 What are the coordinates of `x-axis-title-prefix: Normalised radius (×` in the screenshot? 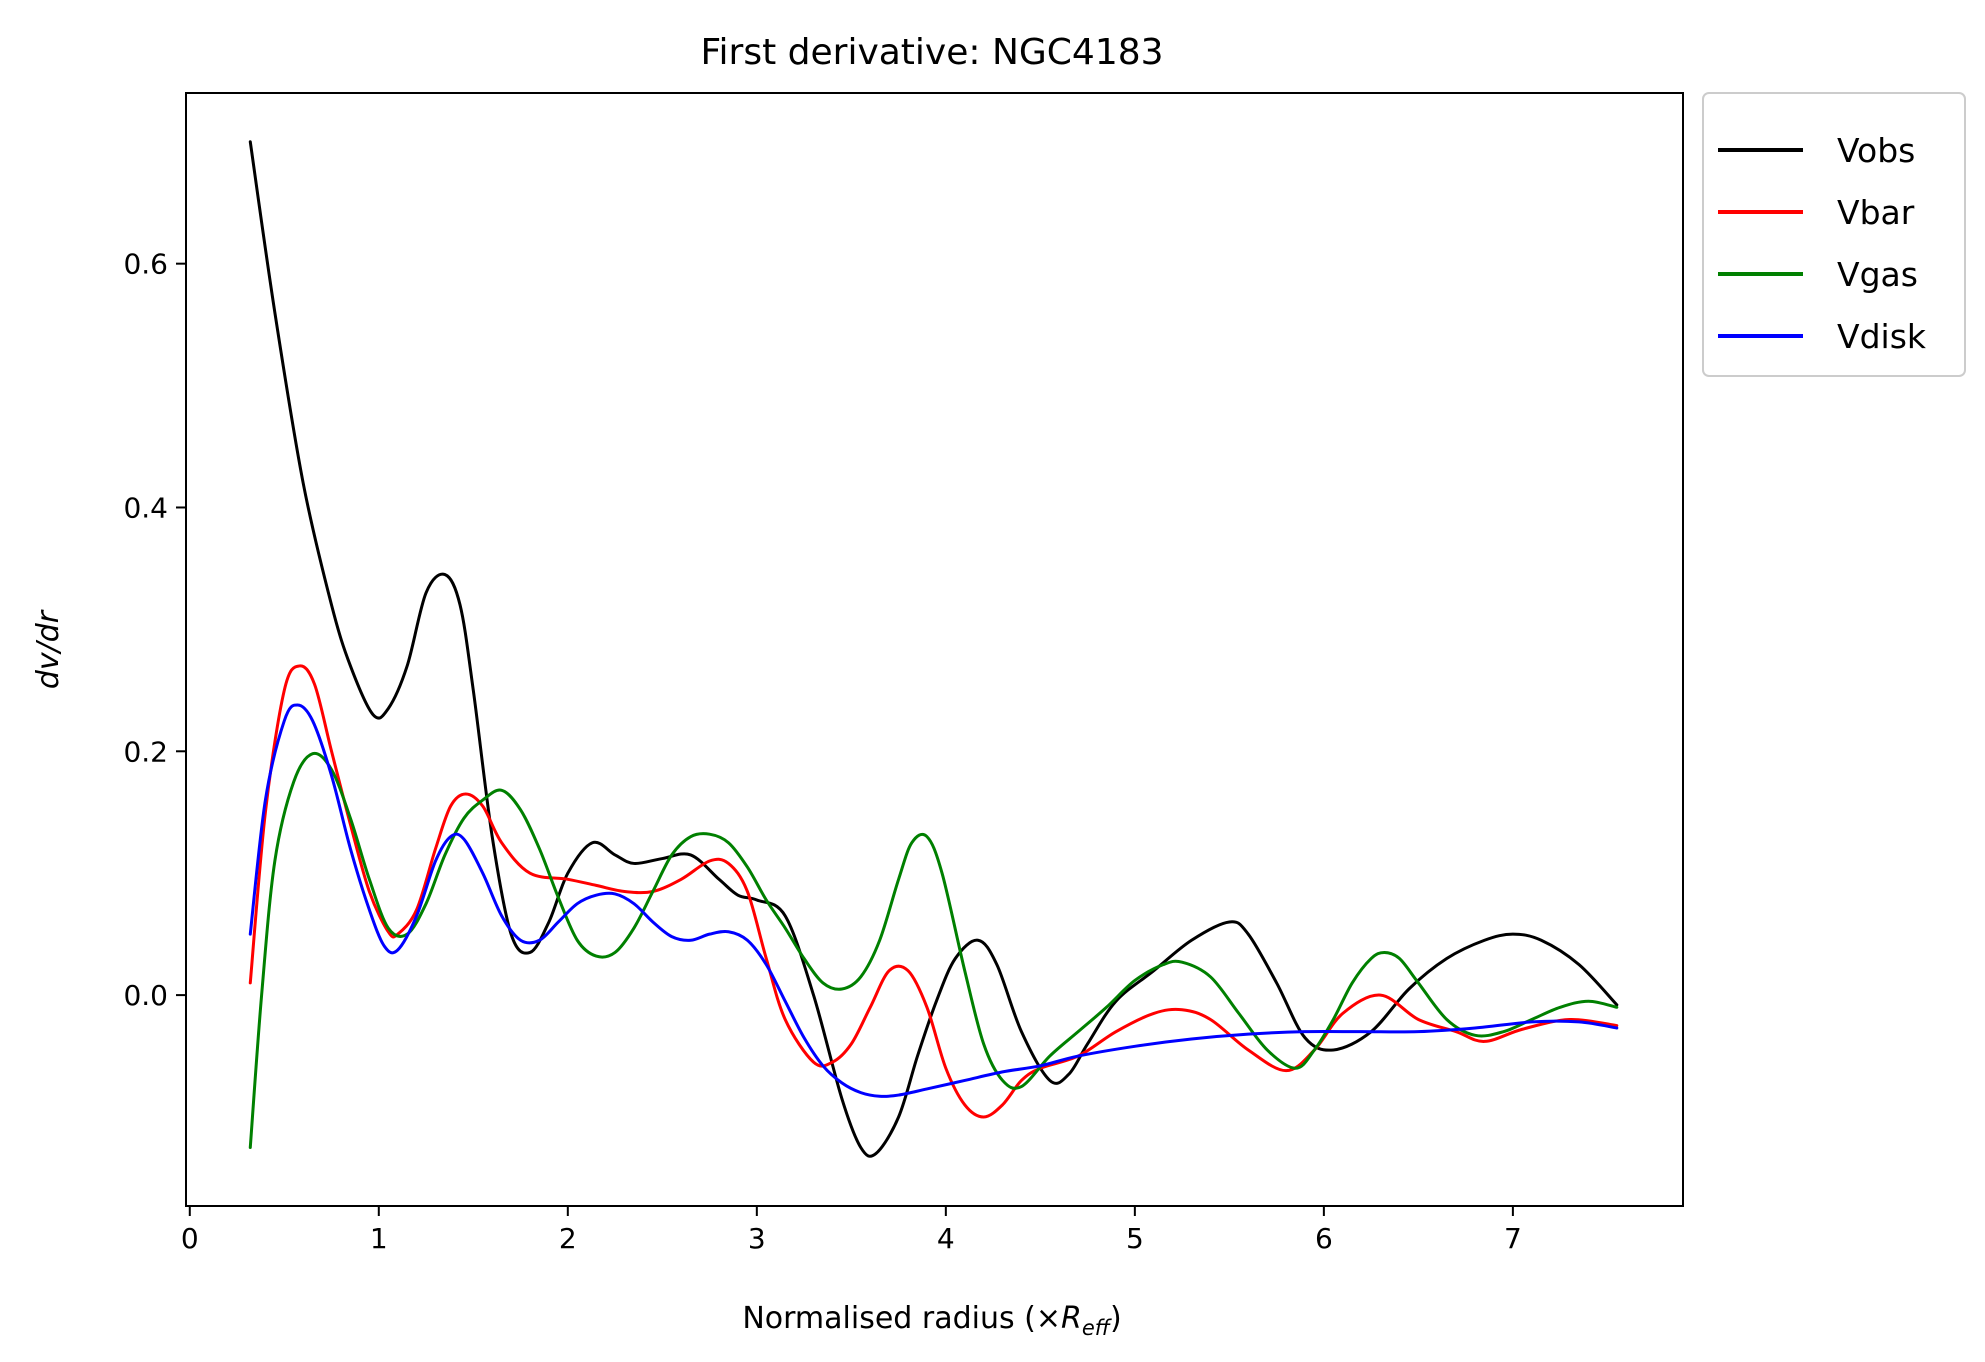 It's located at (901, 1318).